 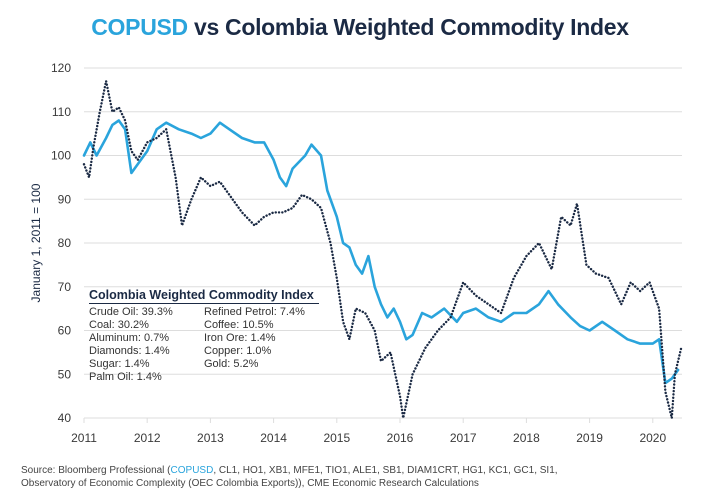 What do you see at coordinates (192, 470) in the screenshot?
I see `source-copusd: COPUSD` at bounding box center [192, 470].